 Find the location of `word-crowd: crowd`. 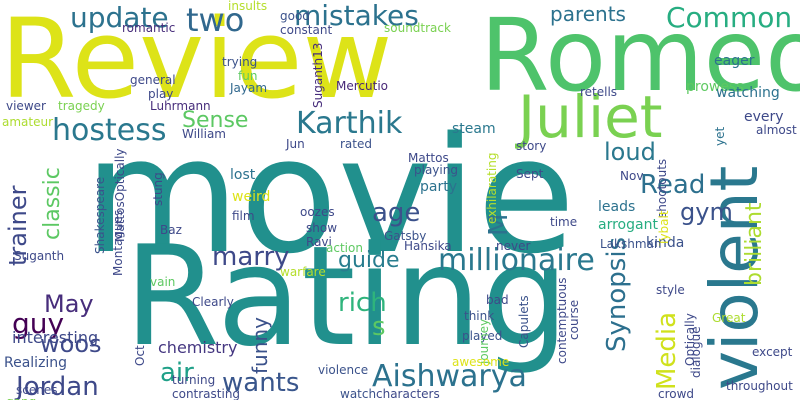

word-crowd: crowd is located at coordinates (676, 393).